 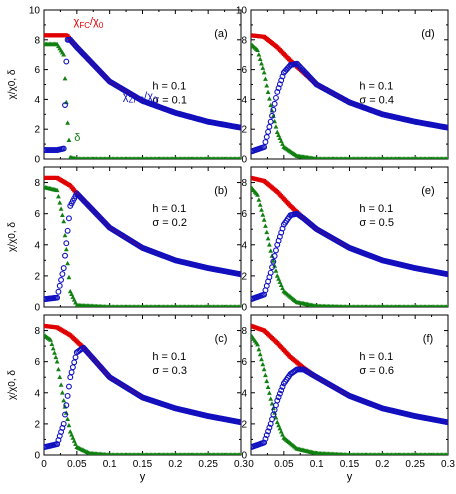 I want to click on panel-label: (b), so click(x=220, y=191).